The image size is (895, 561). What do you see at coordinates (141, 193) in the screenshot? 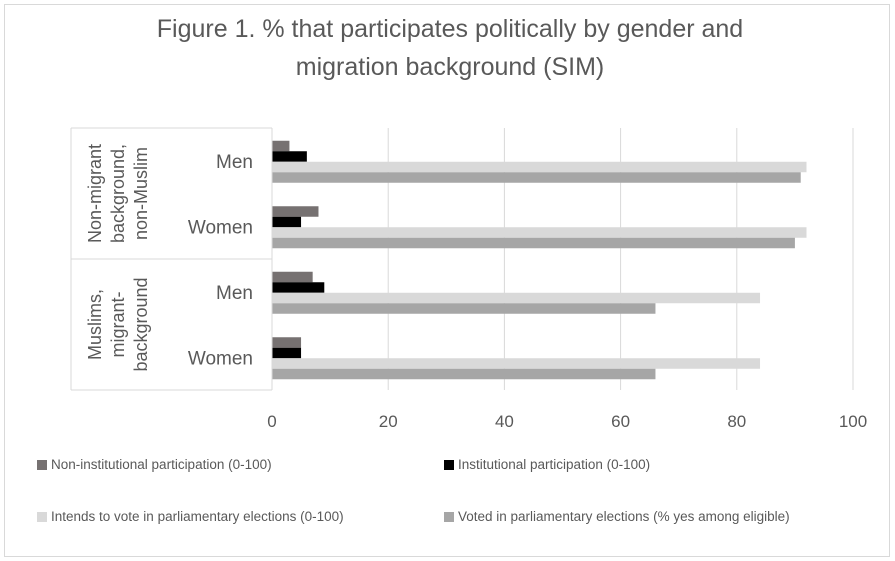
I see `group-label-line: non-Muslim` at bounding box center [141, 193].